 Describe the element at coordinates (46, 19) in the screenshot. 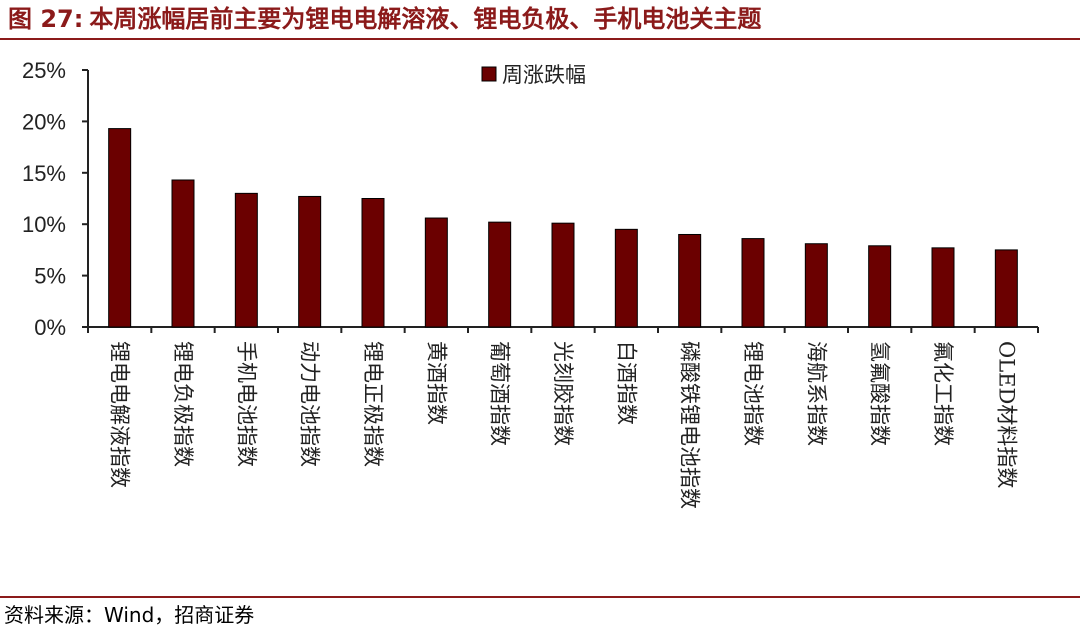

I see `figure-label: 图 27:` at that location.